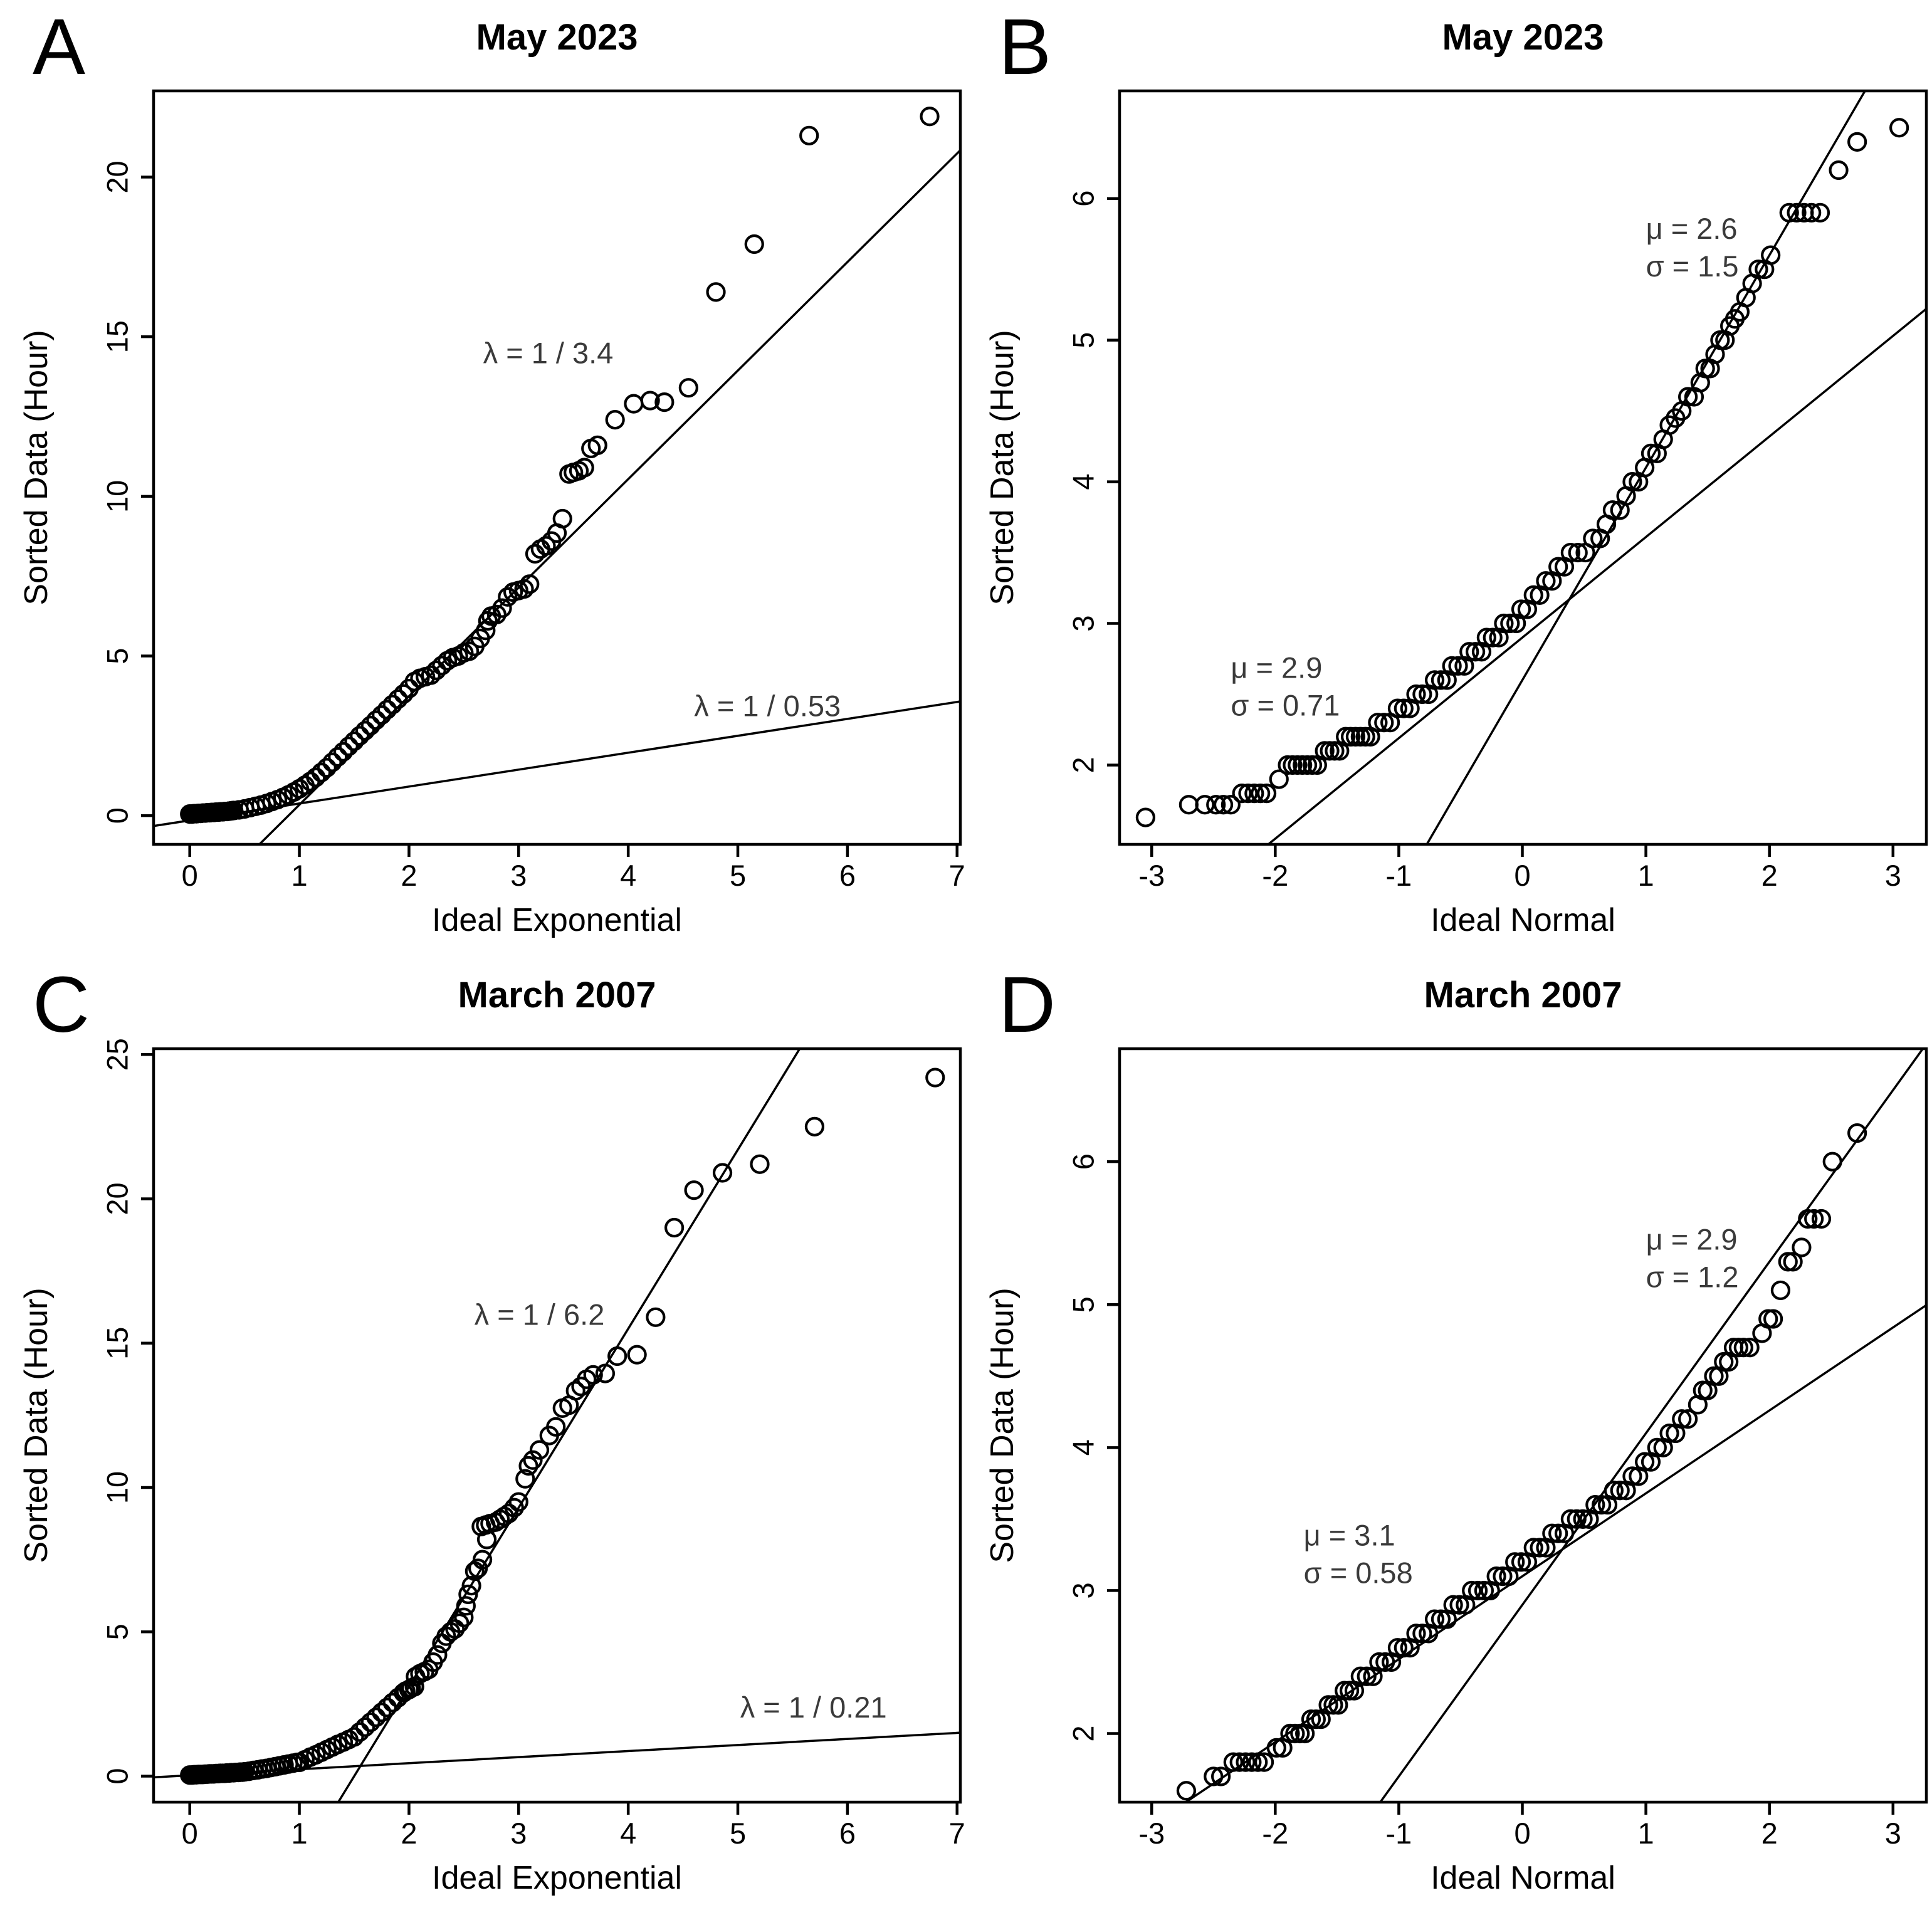  Describe the element at coordinates (1692, 248) in the screenshot. I see `fit-line-annotation: μ = 2.6 σ = 1.5` at that location.